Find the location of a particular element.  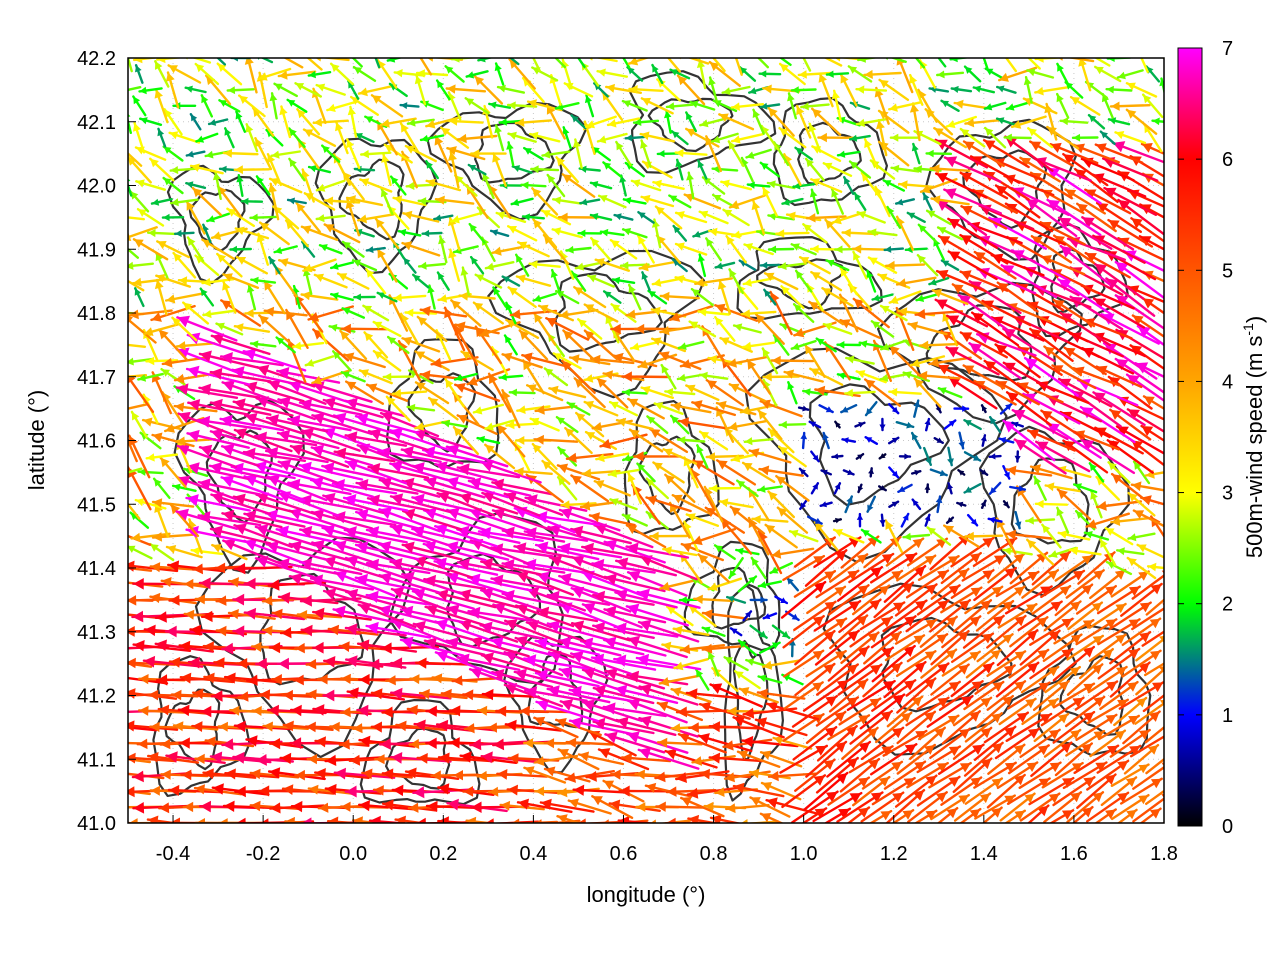

colorbar-title-end: ) is located at coordinates (1254, 319).